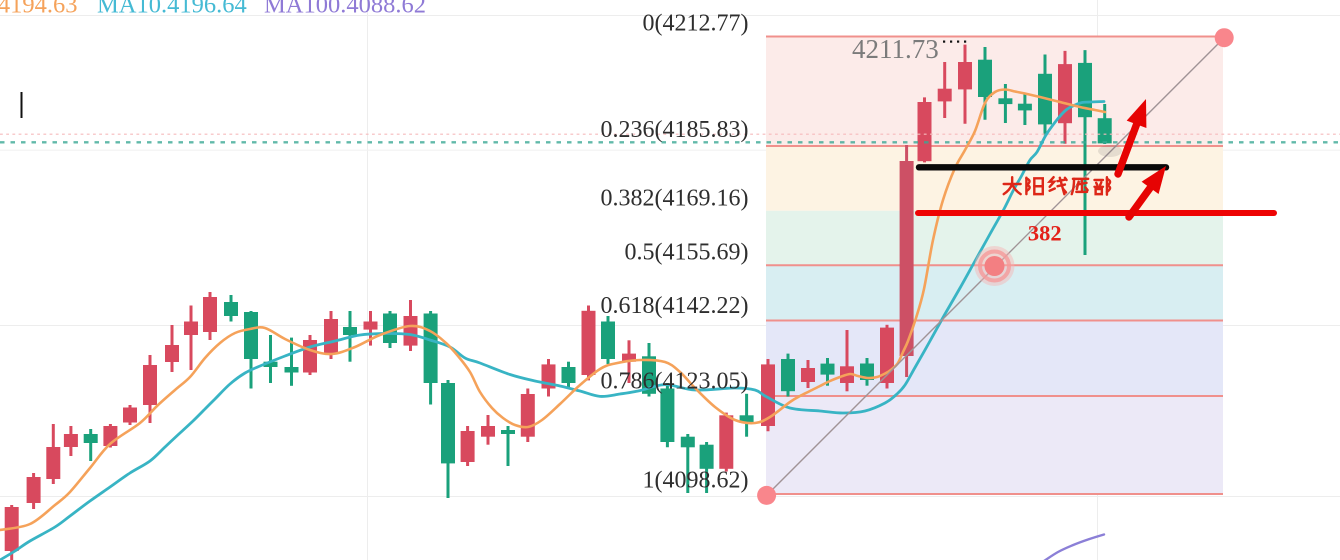  I want to click on svg-text: 0.236(4185.83), so click(675, 130).